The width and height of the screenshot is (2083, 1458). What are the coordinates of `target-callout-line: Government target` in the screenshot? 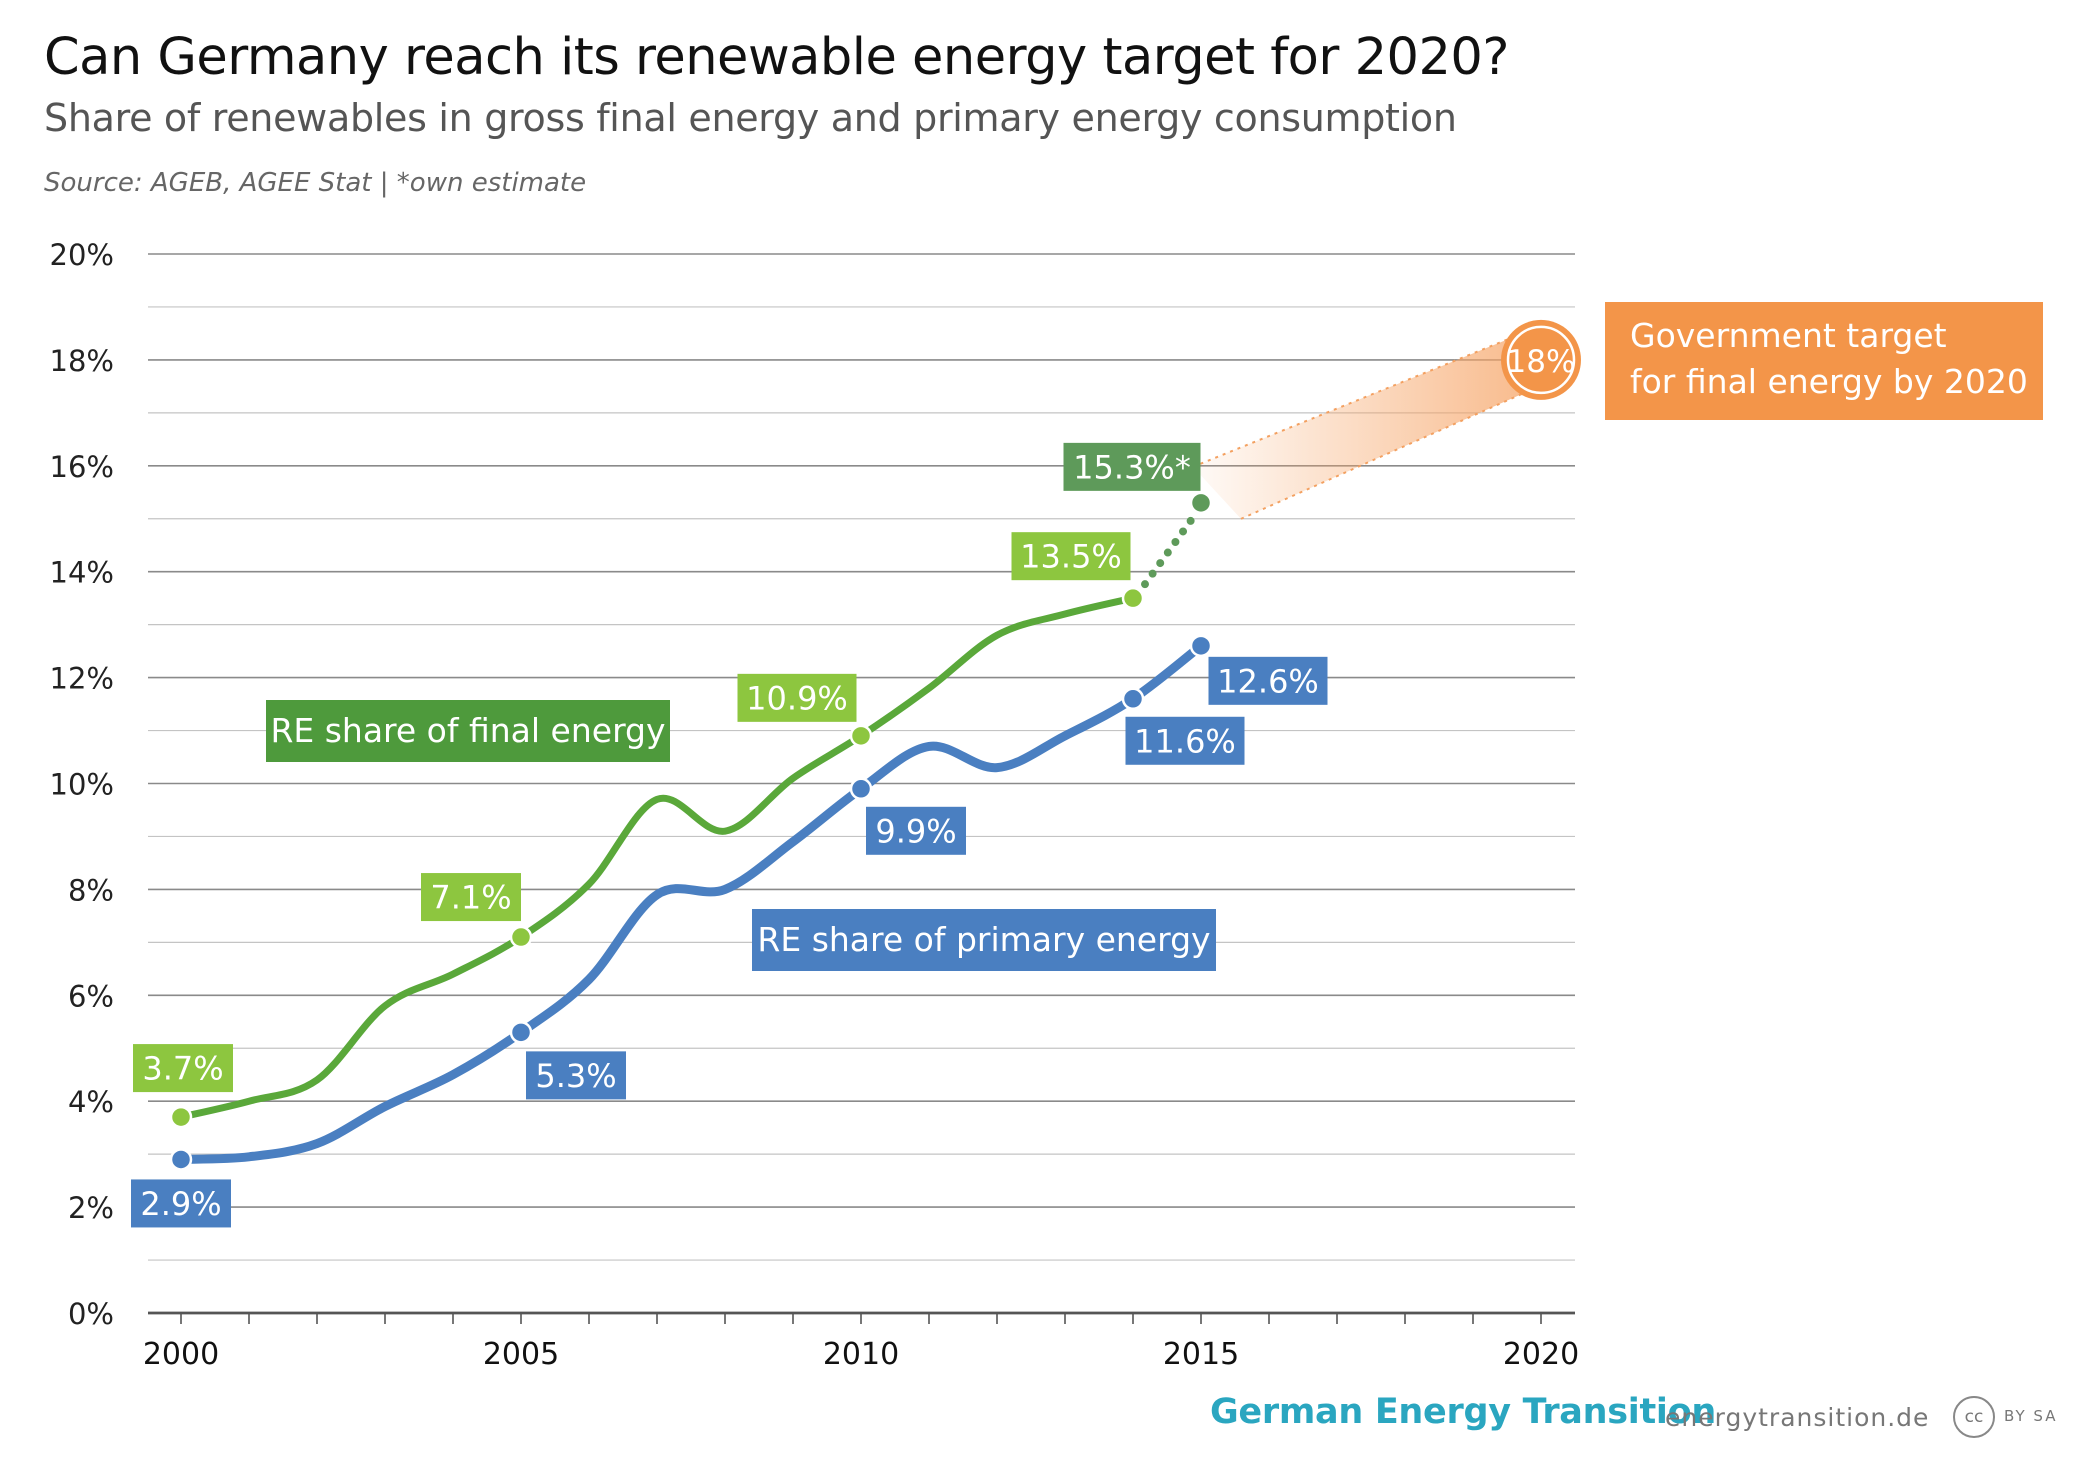 It's located at (1788, 335).